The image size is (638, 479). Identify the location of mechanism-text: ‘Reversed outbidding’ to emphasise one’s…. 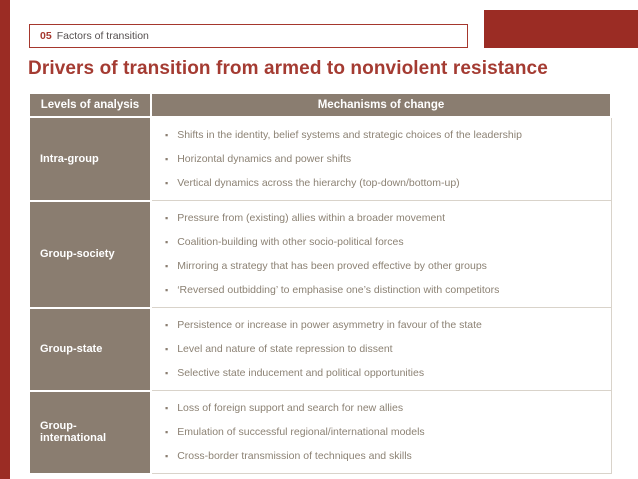
(338, 290).